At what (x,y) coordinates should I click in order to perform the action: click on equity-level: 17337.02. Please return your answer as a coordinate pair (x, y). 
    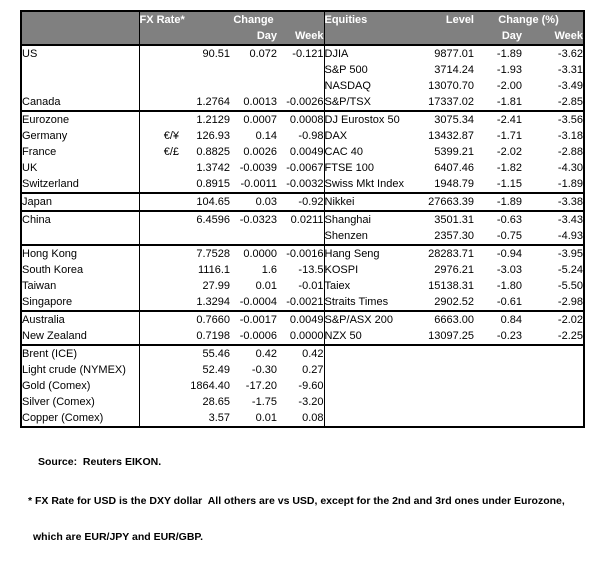
    Looking at the image, I should click on (451, 102).